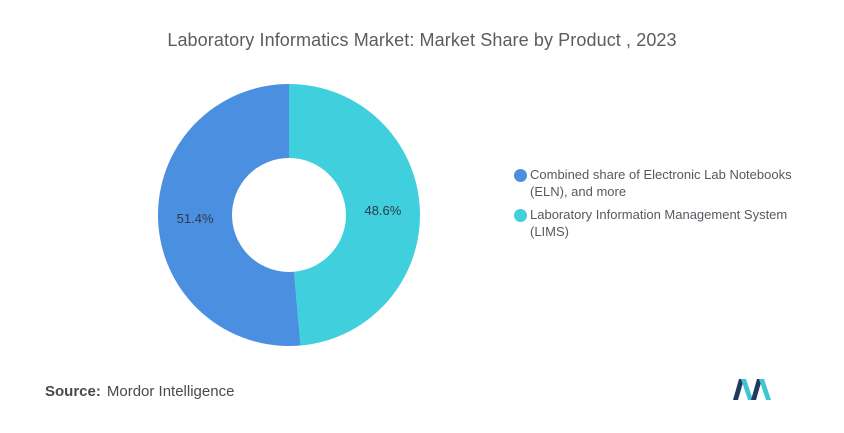 The image size is (844, 433). I want to click on donut-slice-label-1: 51.4%, so click(195, 218).